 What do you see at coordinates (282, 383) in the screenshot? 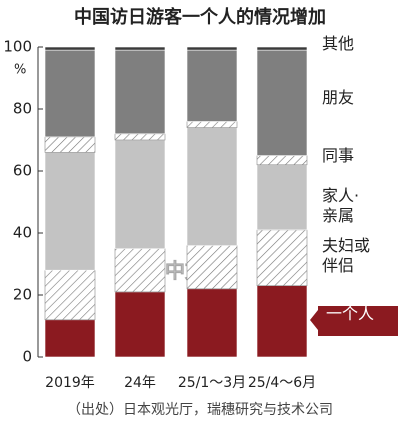
I see `x-tick-label: 25/4～6月` at bounding box center [282, 383].